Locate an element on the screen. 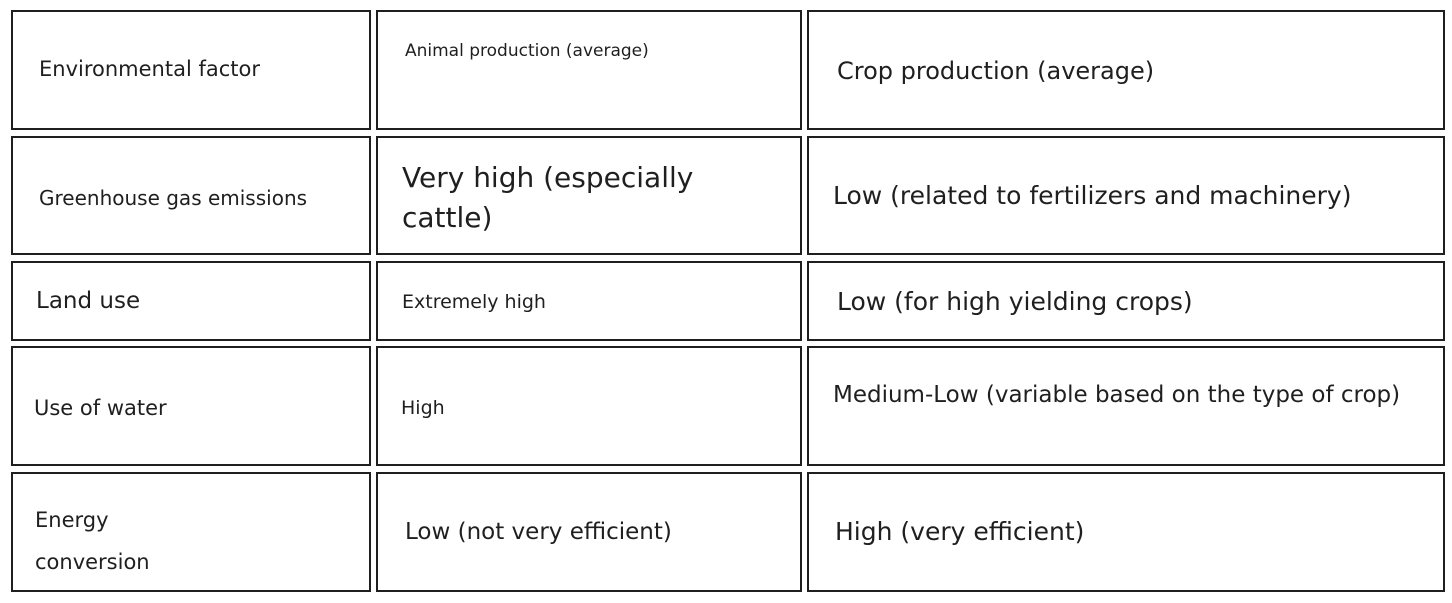 This screenshot has height=603, width=1452. header-cell-crop-production: Crop production (average) is located at coordinates (1126, 70).